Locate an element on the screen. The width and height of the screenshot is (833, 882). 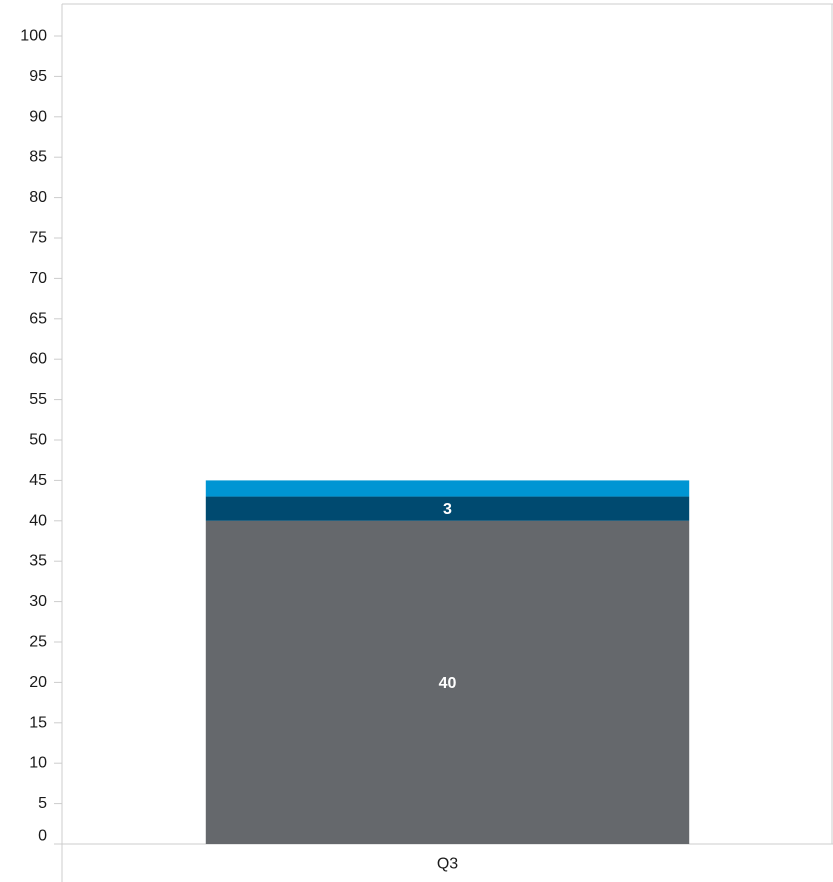
y-tick-label: 30 is located at coordinates (38, 601).